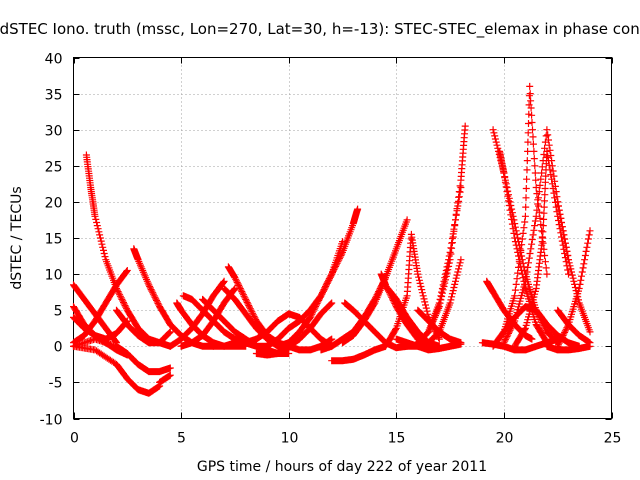  What do you see at coordinates (342, 467) in the screenshot?
I see `x-axis-label: GPS time / hours of day 222 of year 2011` at bounding box center [342, 467].